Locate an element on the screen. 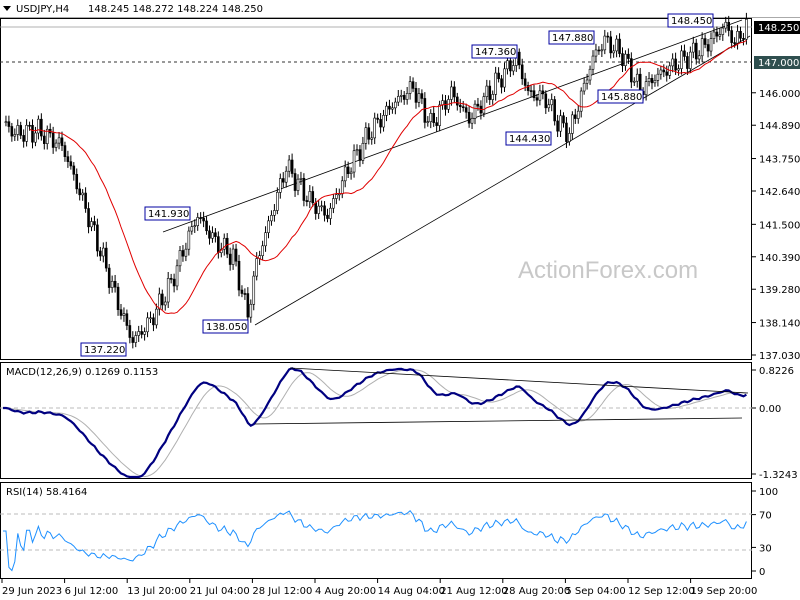 This screenshot has width=800, height=600. price-label: 147.360 is located at coordinates (495, 52).